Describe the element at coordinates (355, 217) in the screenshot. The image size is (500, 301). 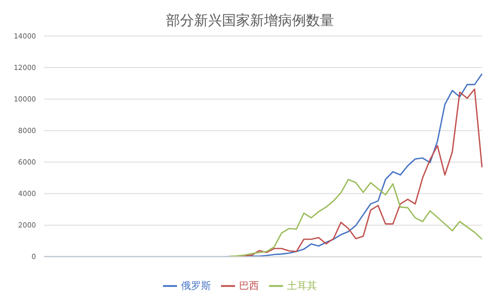
I see `line-series` at that location.